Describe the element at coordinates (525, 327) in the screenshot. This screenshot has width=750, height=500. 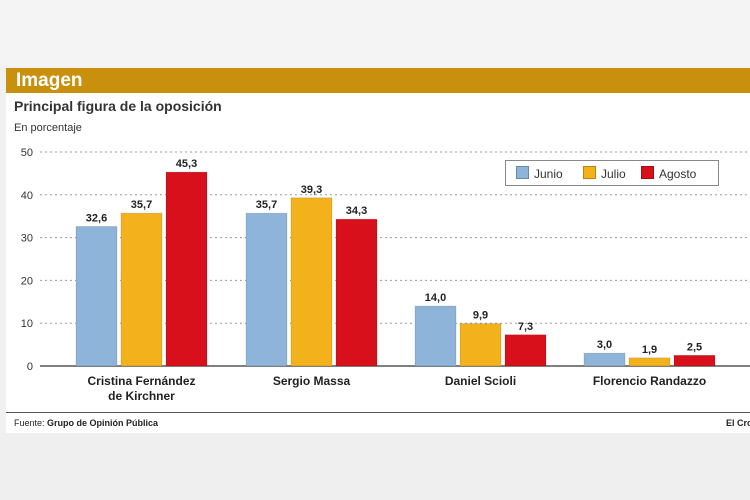
I see `data-label: 7,3` at that location.